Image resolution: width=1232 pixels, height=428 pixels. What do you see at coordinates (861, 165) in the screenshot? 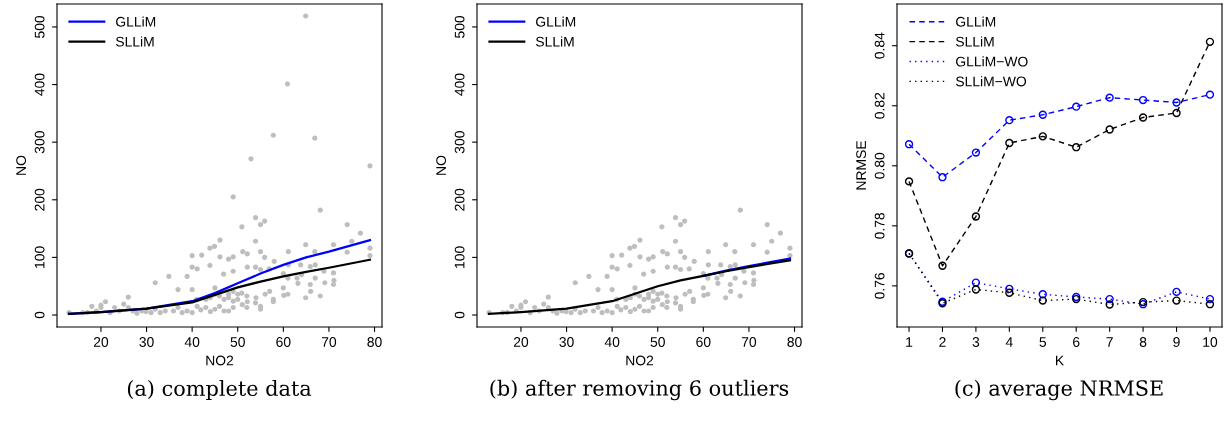
I see `y-axis-title: NRMSE` at bounding box center [861, 165].